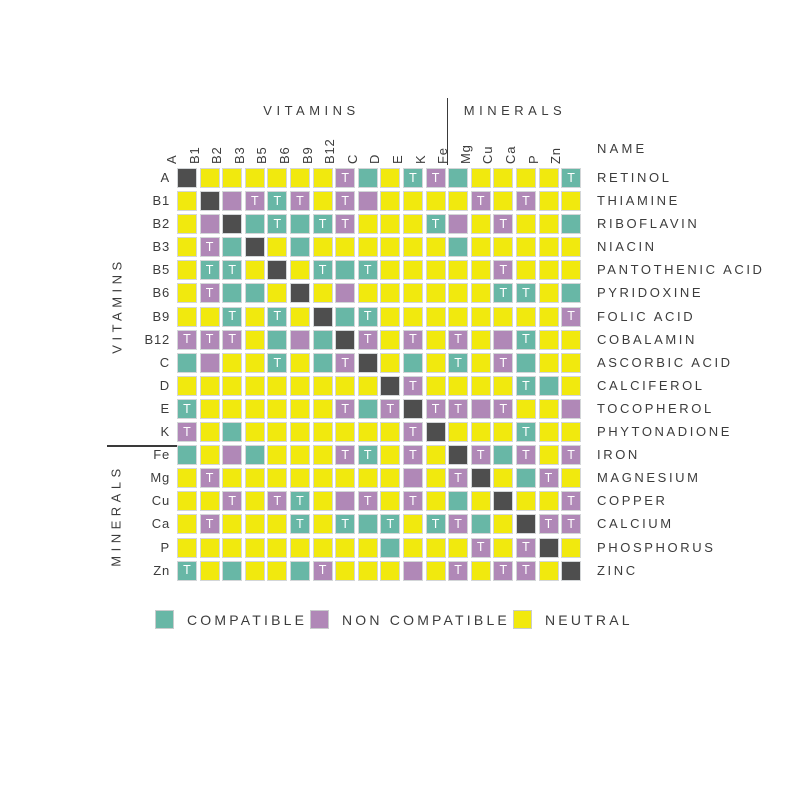 The image size is (800, 800). What do you see at coordinates (548, 547) in the screenshot?
I see `matrix-cell-p-p` at bounding box center [548, 547].